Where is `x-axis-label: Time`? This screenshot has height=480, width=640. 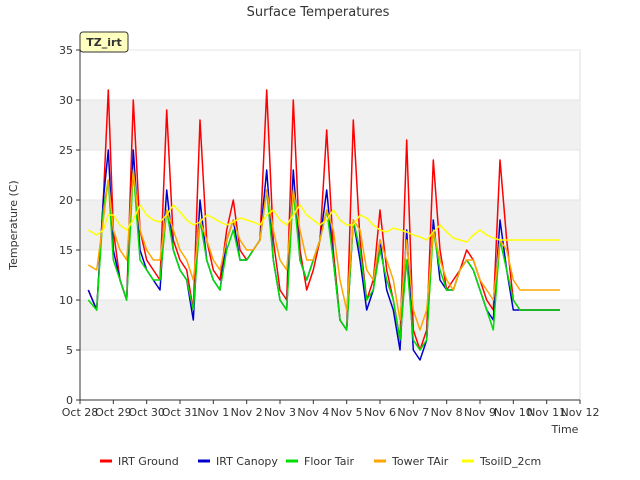 x-axis-label: Time is located at coordinates (565, 429).